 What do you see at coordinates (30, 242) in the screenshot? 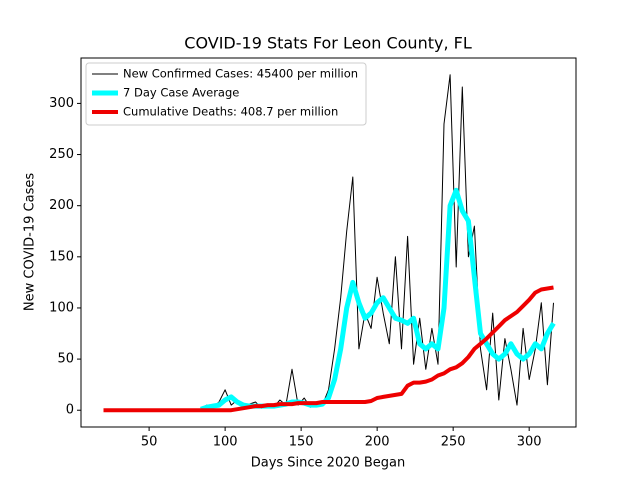
I see `y-axis-label: New COVID-19 Cases` at bounding box center [30, 242].